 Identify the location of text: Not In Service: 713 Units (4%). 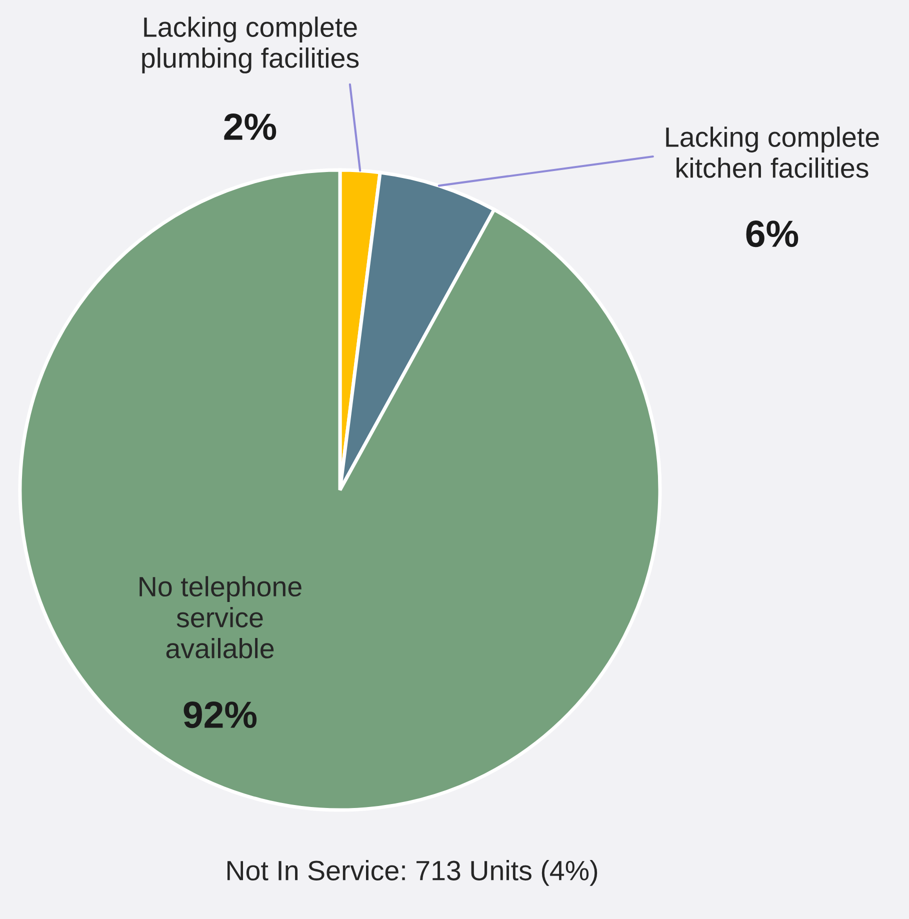
(412, 873).